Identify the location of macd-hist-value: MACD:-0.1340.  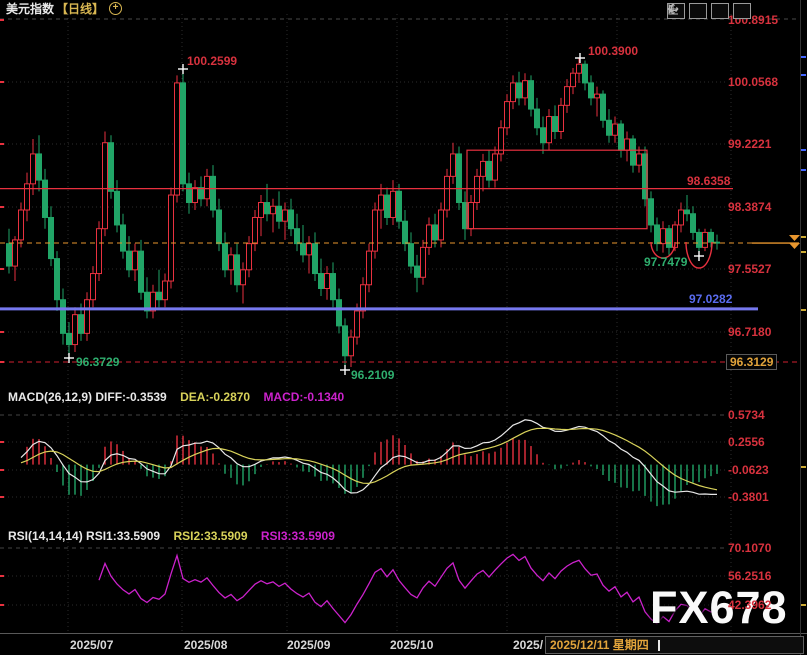
(304, 397).